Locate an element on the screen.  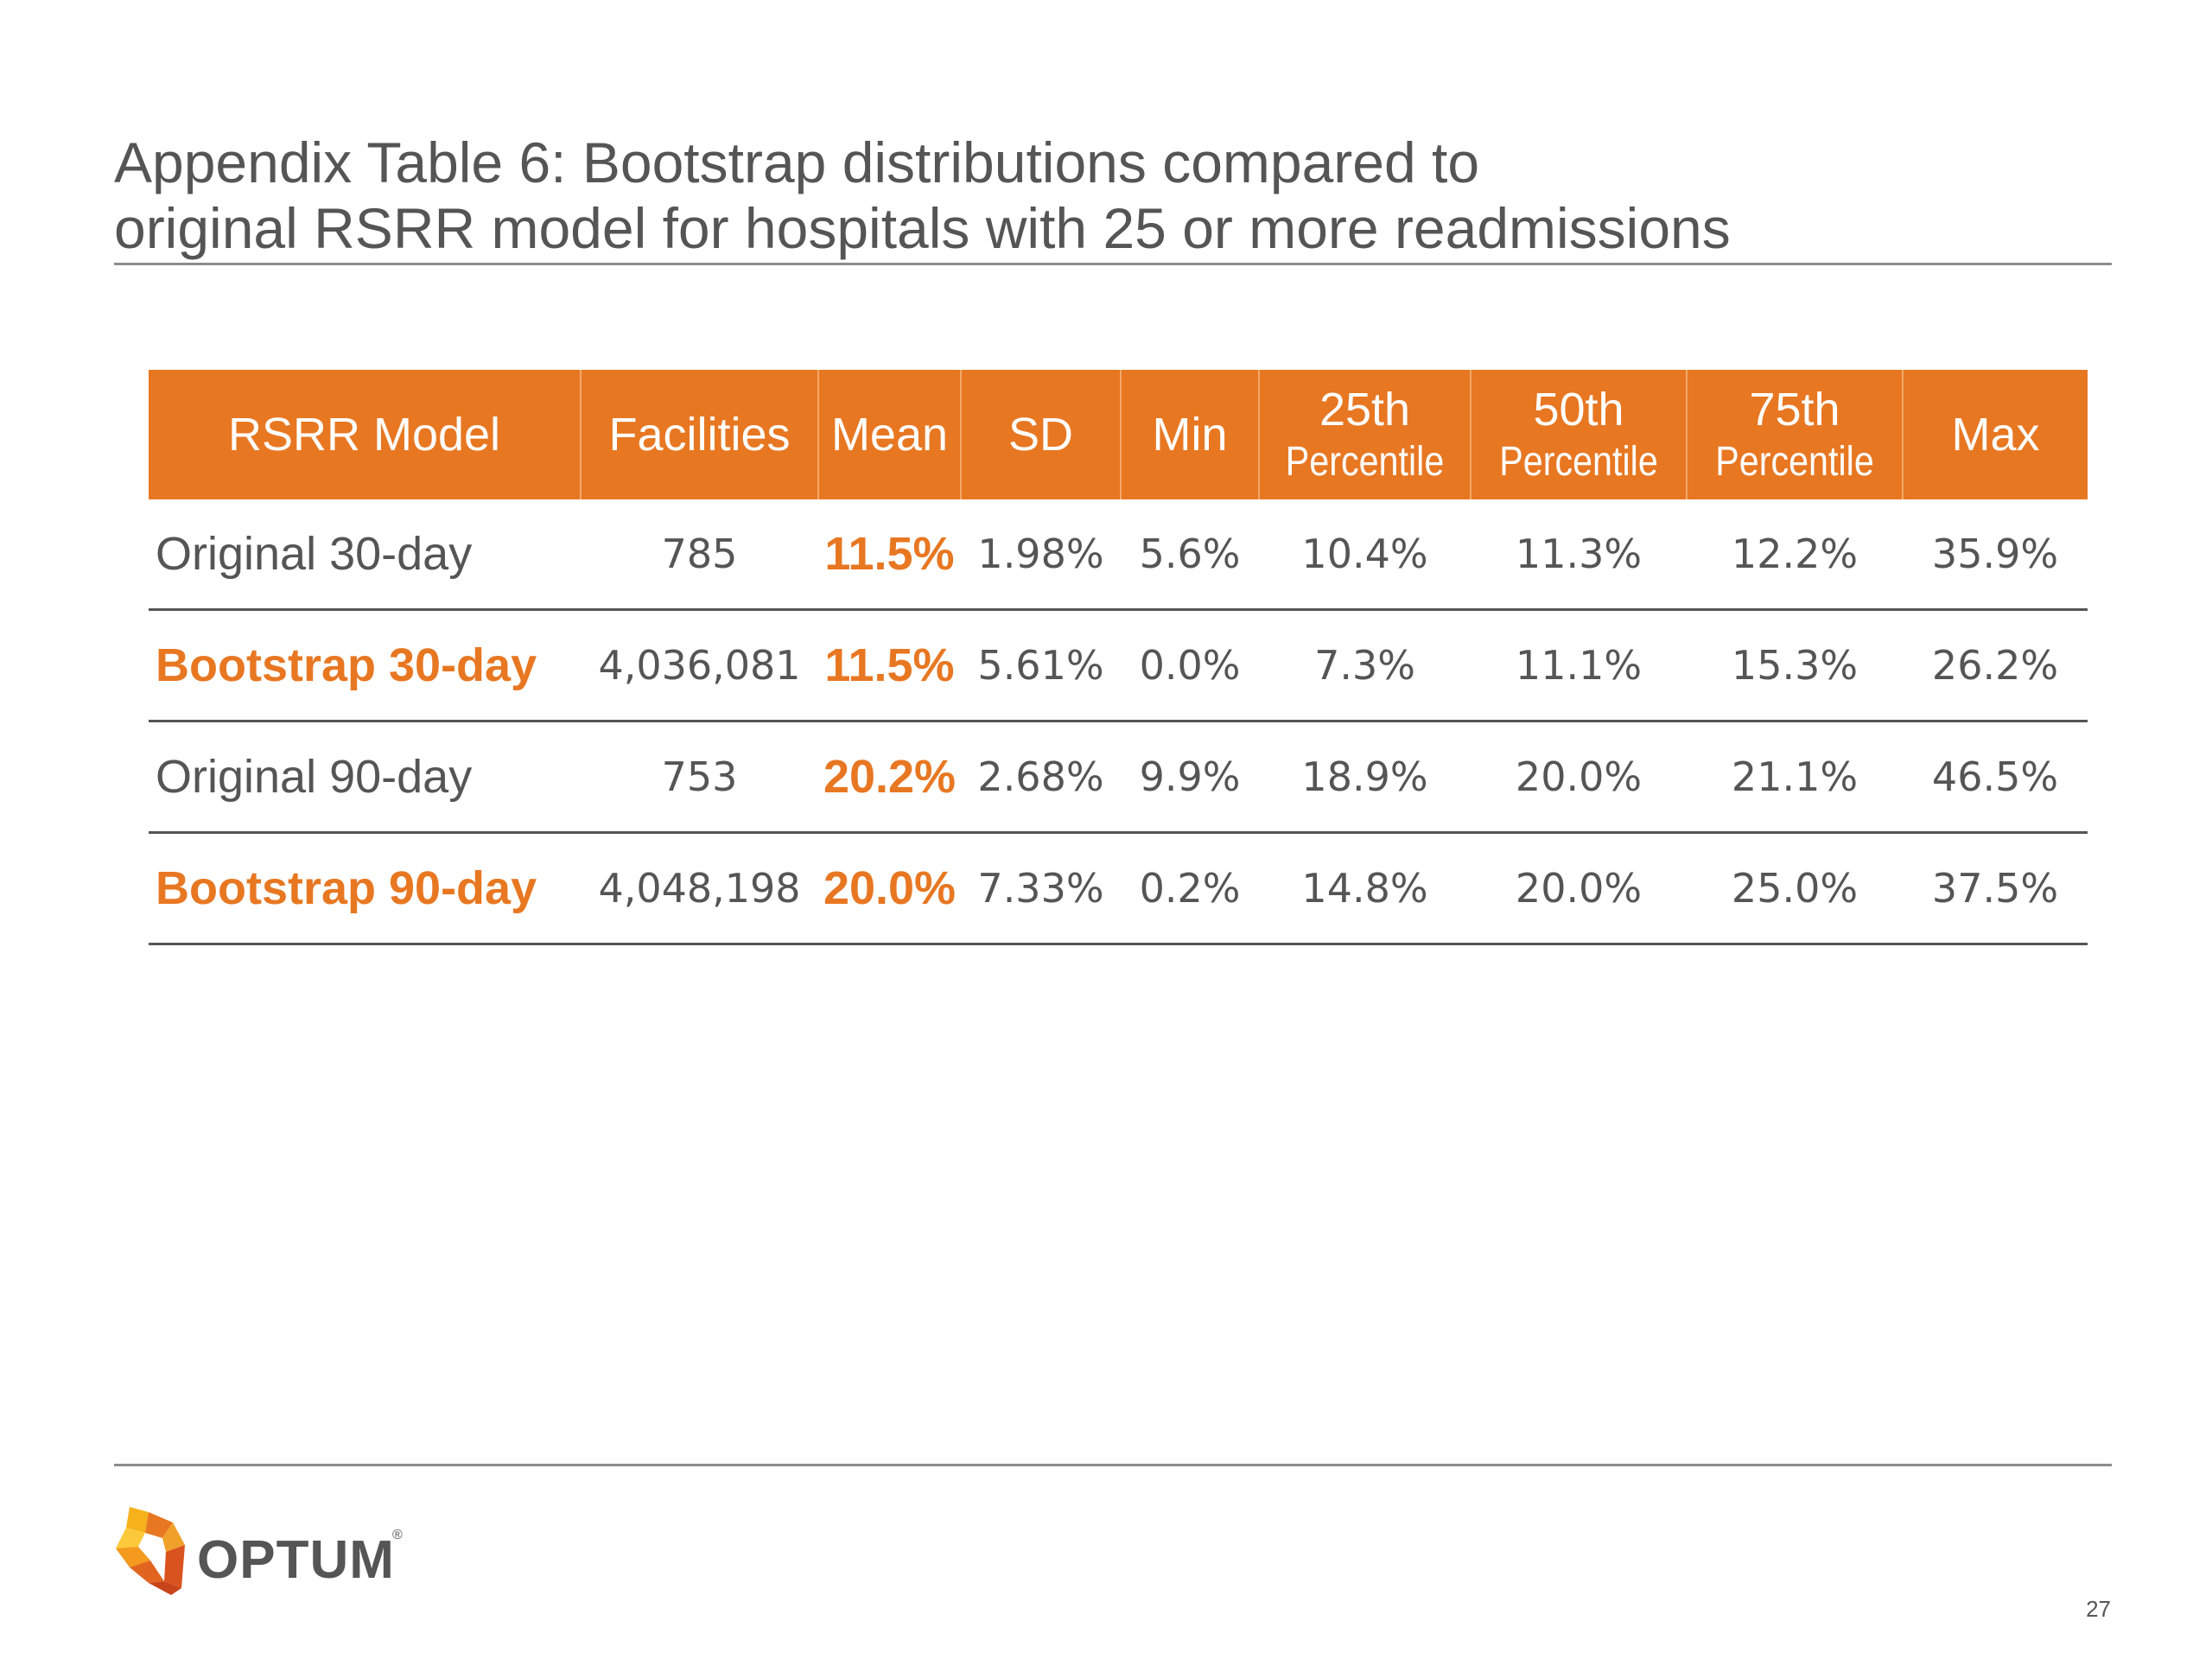
row-sd: 7.33% is located at coordinates (1041, 888).